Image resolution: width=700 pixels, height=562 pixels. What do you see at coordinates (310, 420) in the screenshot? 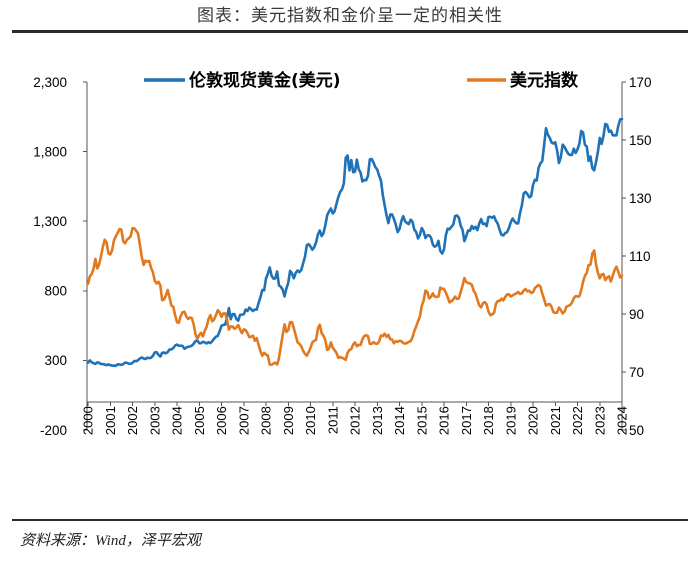
I see `x-tick-label: 2010` at bounding box center [310, 420].